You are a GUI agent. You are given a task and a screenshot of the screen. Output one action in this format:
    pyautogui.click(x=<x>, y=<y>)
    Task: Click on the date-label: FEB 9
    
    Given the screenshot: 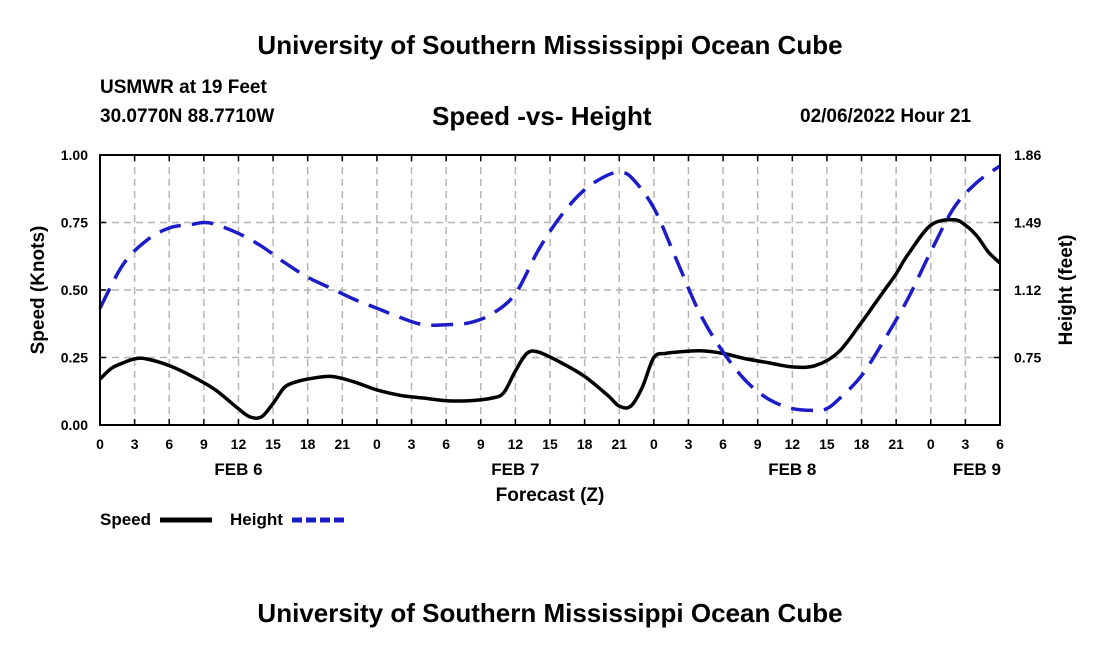 What is the action you would take?
    pyautogui.click(x=977, y=469)
    